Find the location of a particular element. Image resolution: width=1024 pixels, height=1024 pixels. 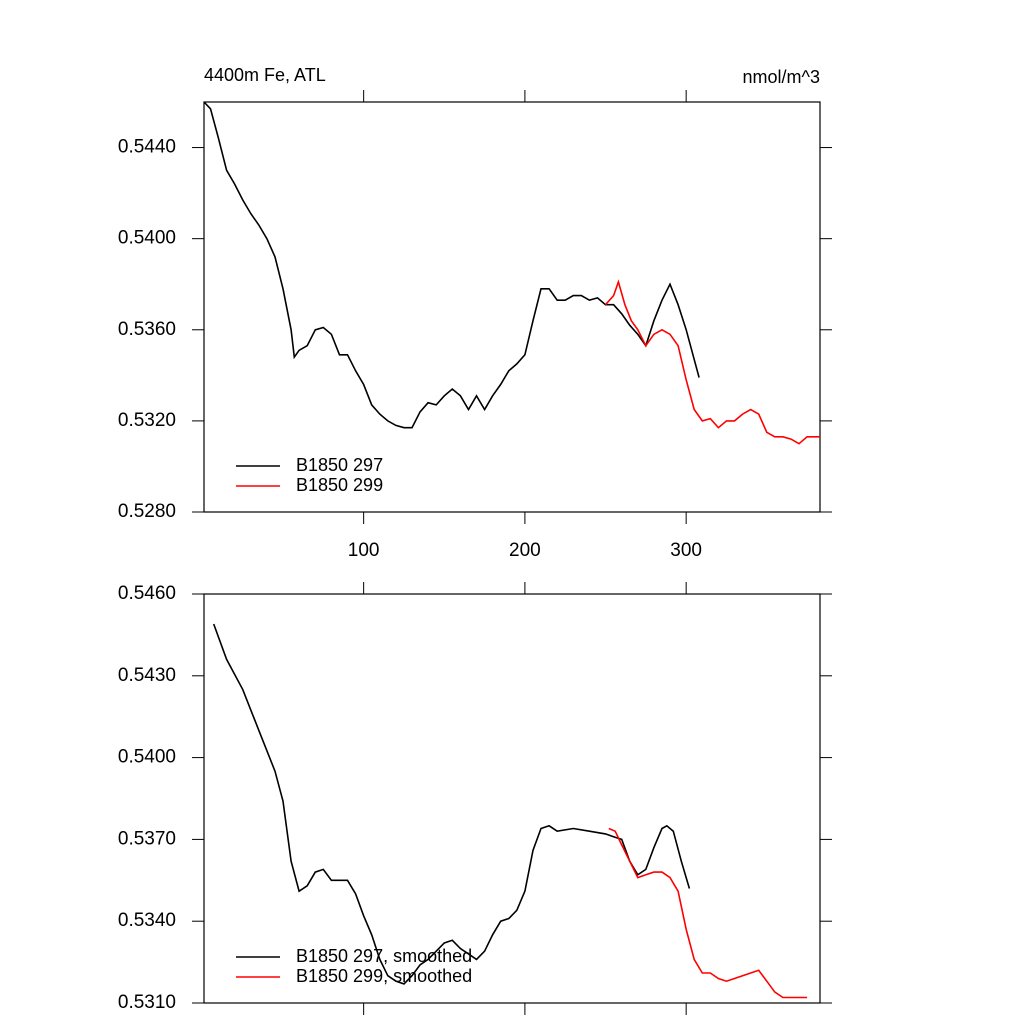

y-tick-label: 0.5360 is located at coordinates (147, 329).